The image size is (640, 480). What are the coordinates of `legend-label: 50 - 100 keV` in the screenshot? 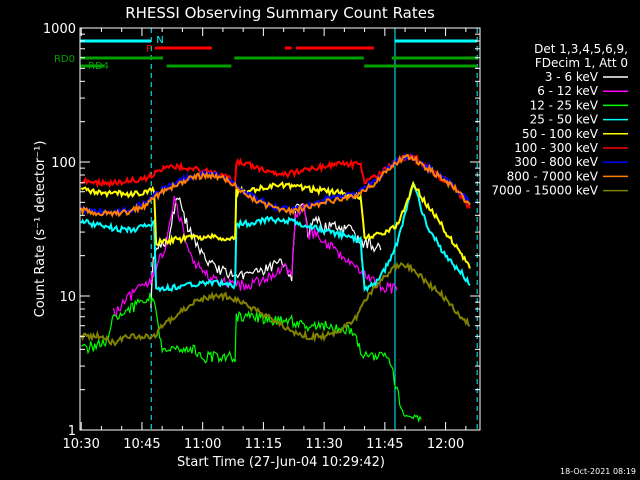 It's located at (560, 134).